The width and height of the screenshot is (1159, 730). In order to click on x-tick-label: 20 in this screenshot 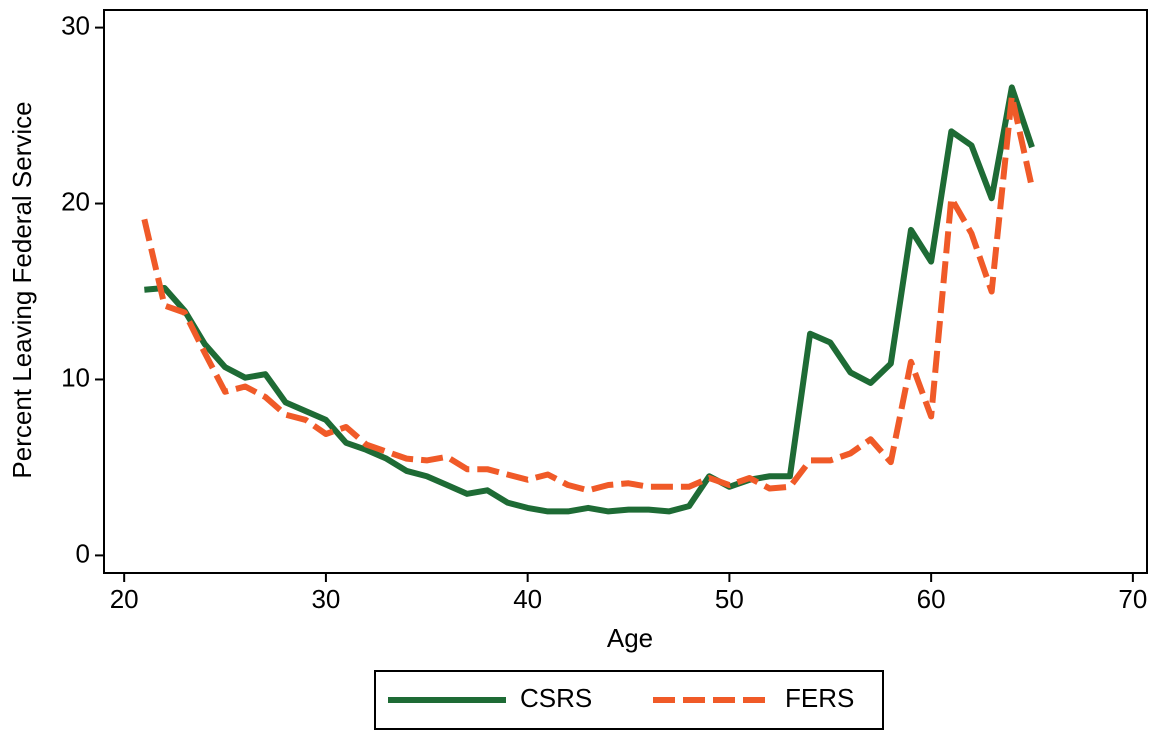, I will do `click(124, 599)`.